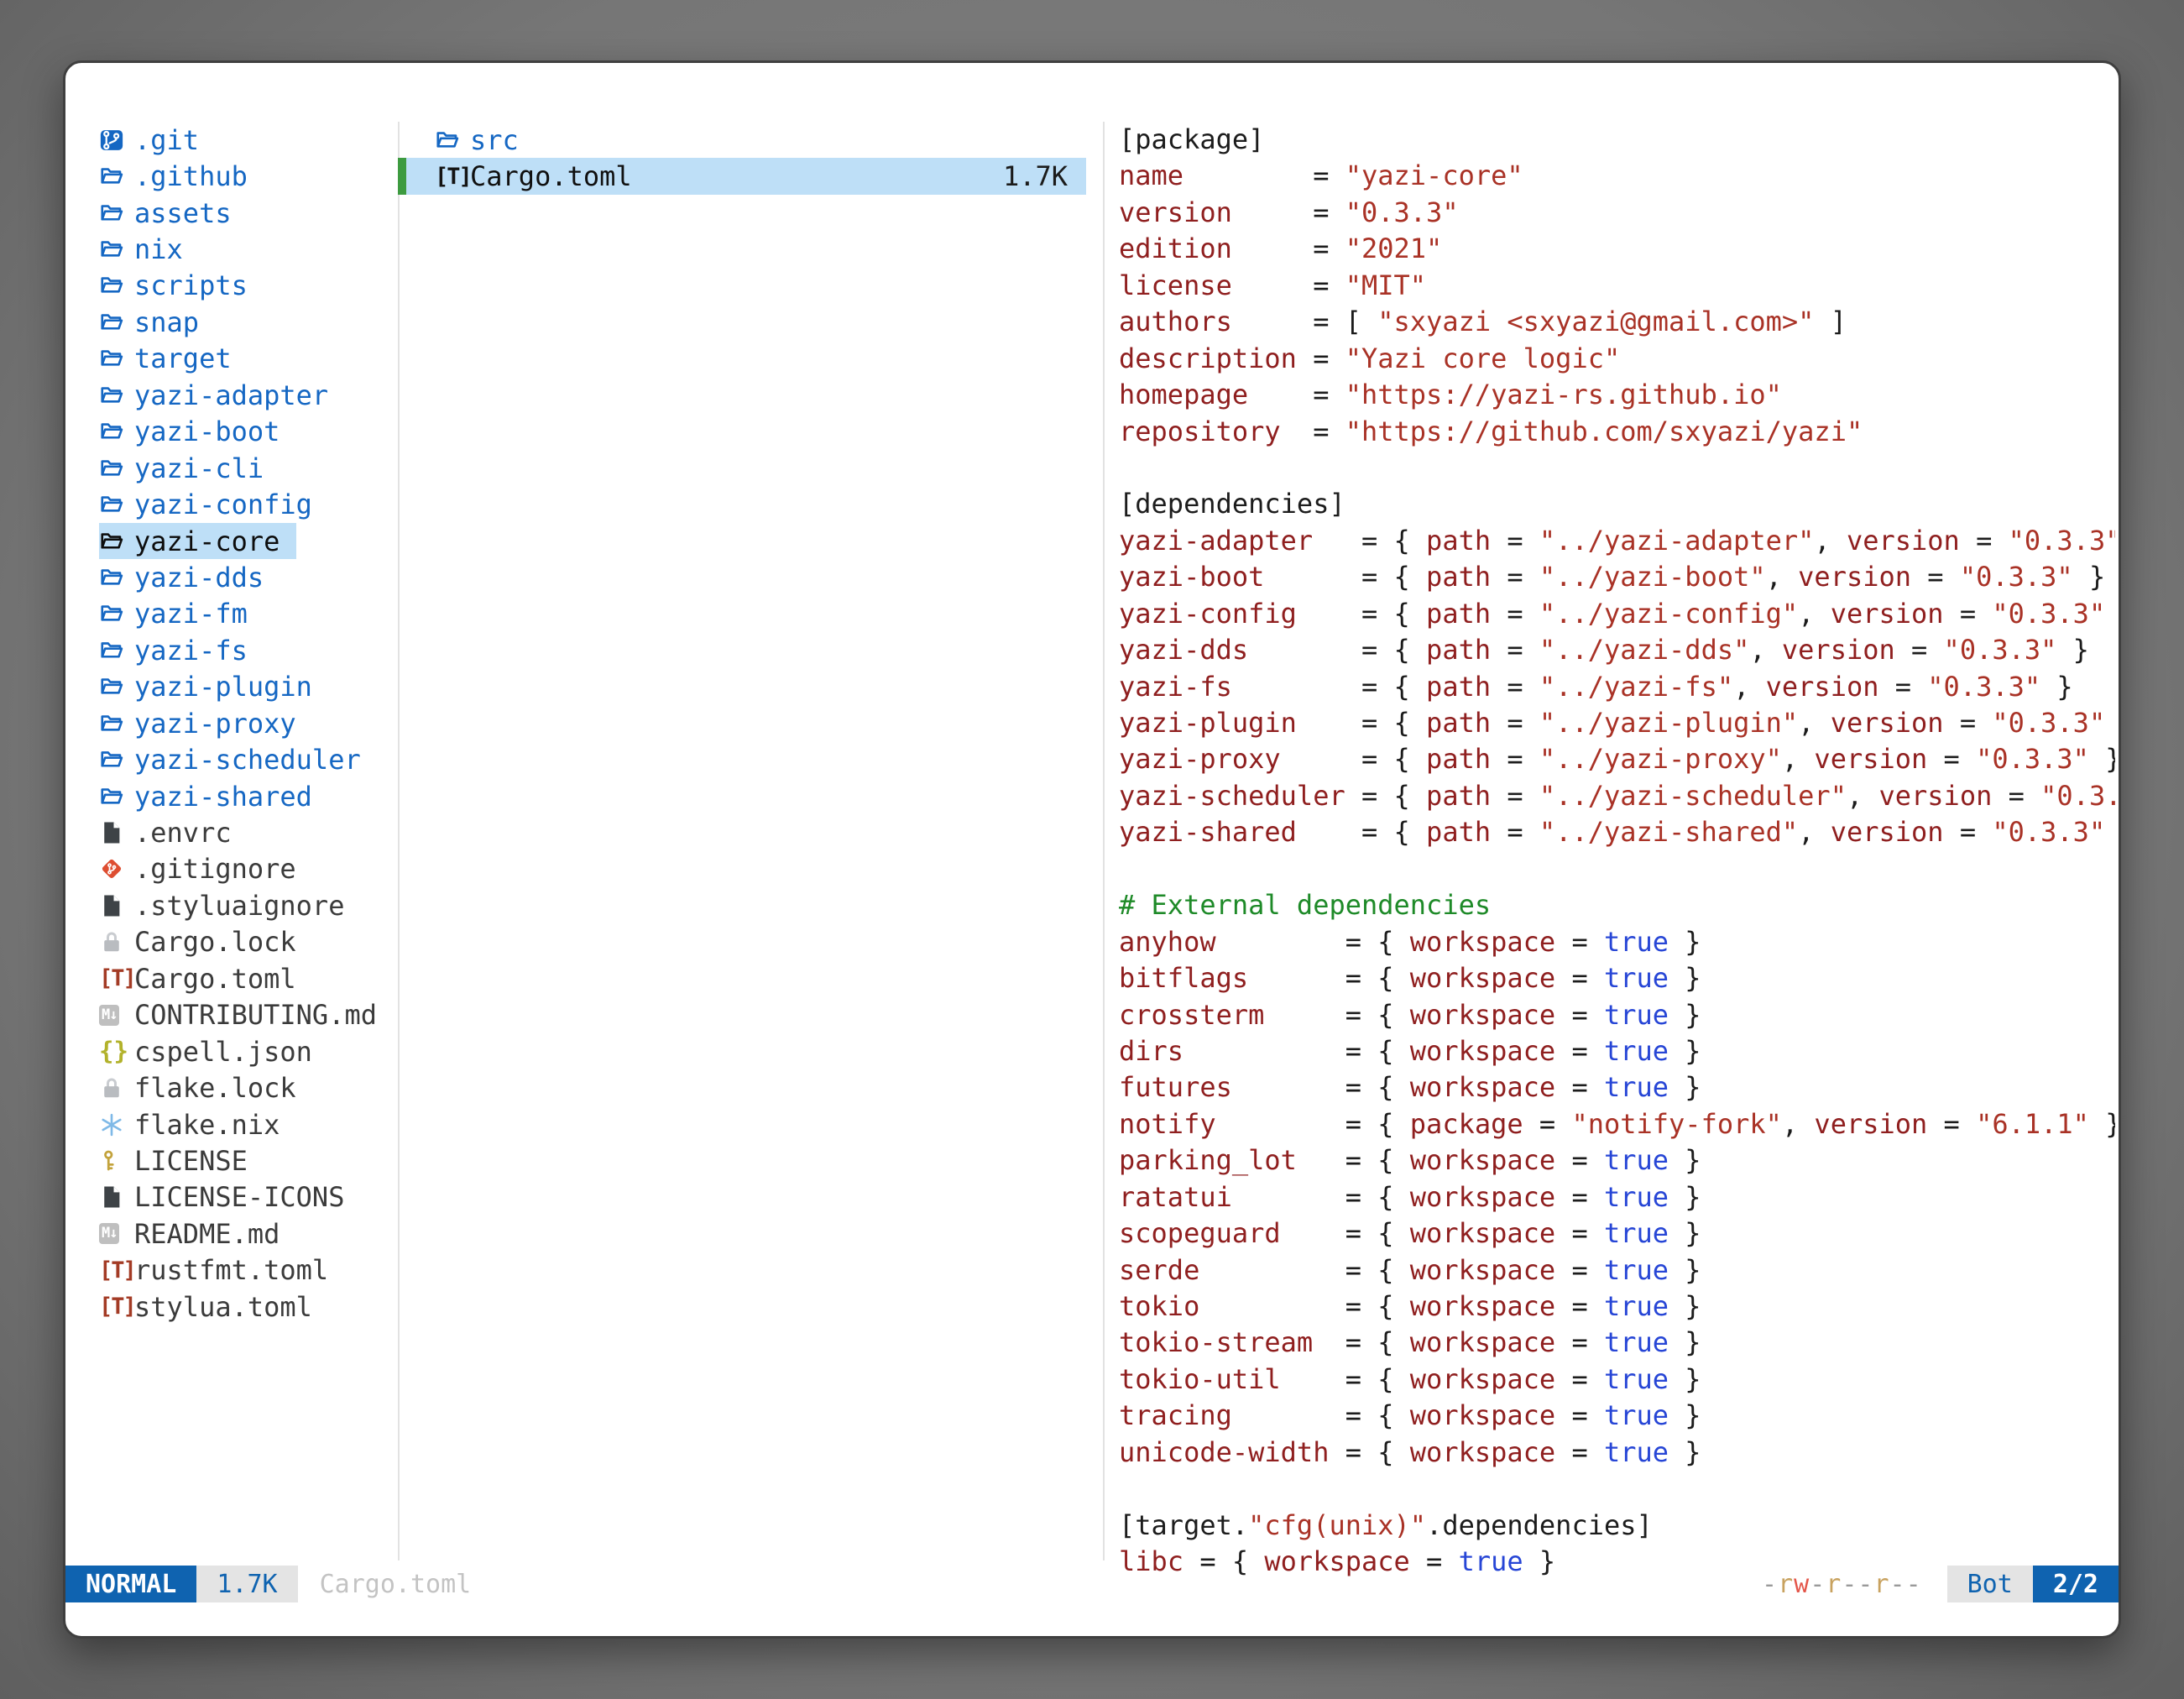  What do you see at coordinates (116, 1125) in the screenshot?
I see `nix-icon` at bounding box center [116, 1125].